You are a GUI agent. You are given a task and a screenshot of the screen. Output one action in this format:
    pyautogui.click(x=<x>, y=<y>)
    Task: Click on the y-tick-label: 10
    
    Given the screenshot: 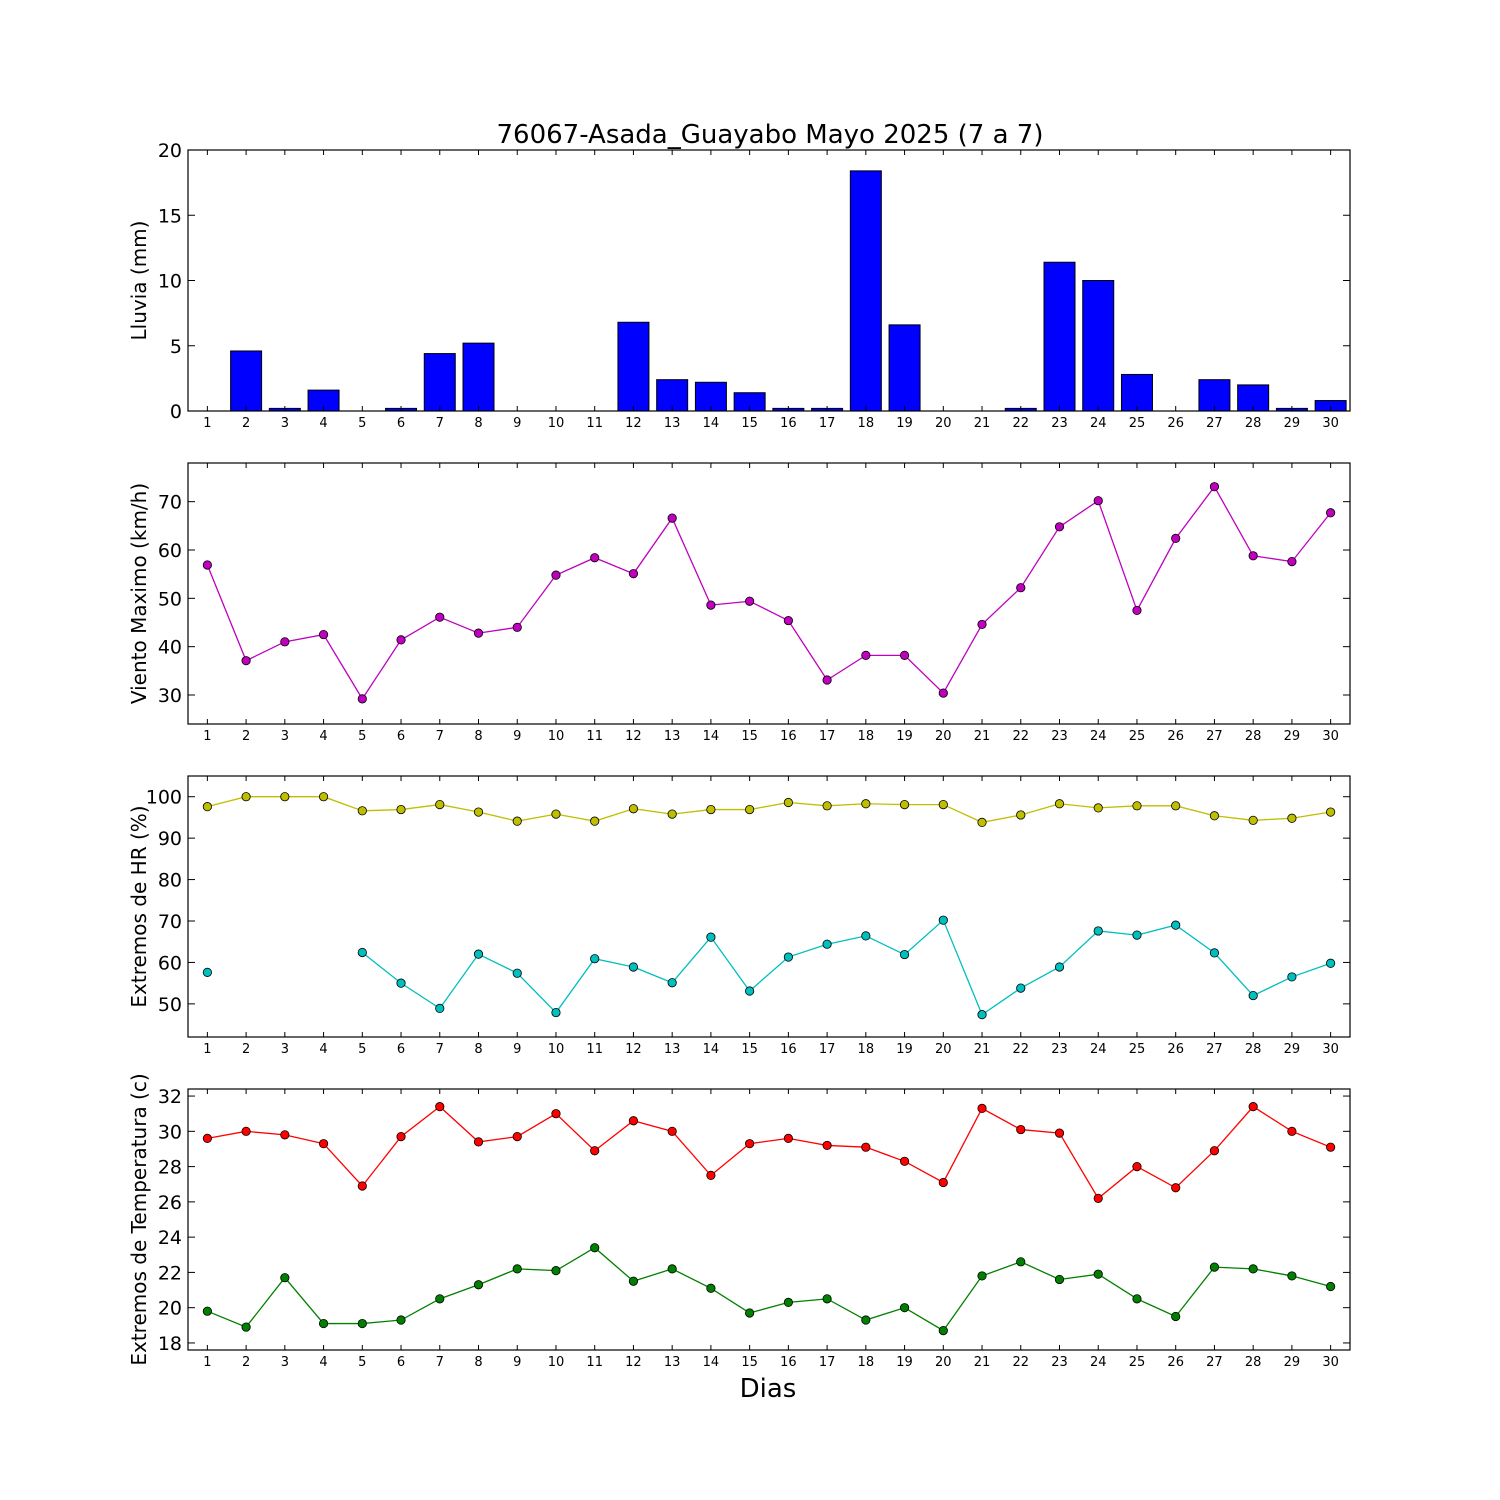 What is the action you would take?
    pyautogui.click(x=170, y=282)
    